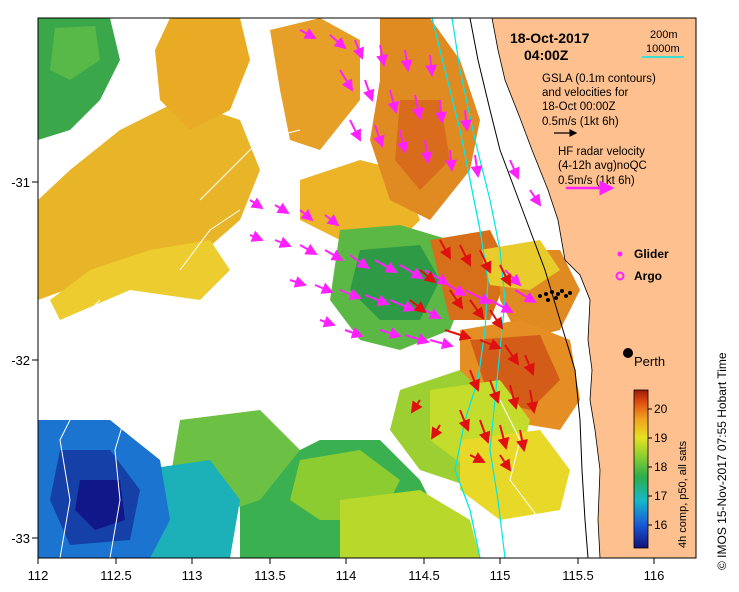 Image resolution: width=739 pixels, height=592 pixels. What do you see at coordinates (722, 461) in the screenshot?
I see `credit-text: © IMOS 15-Nov-2017 07:55 Hobart Time` at bounding box center [722, 461].